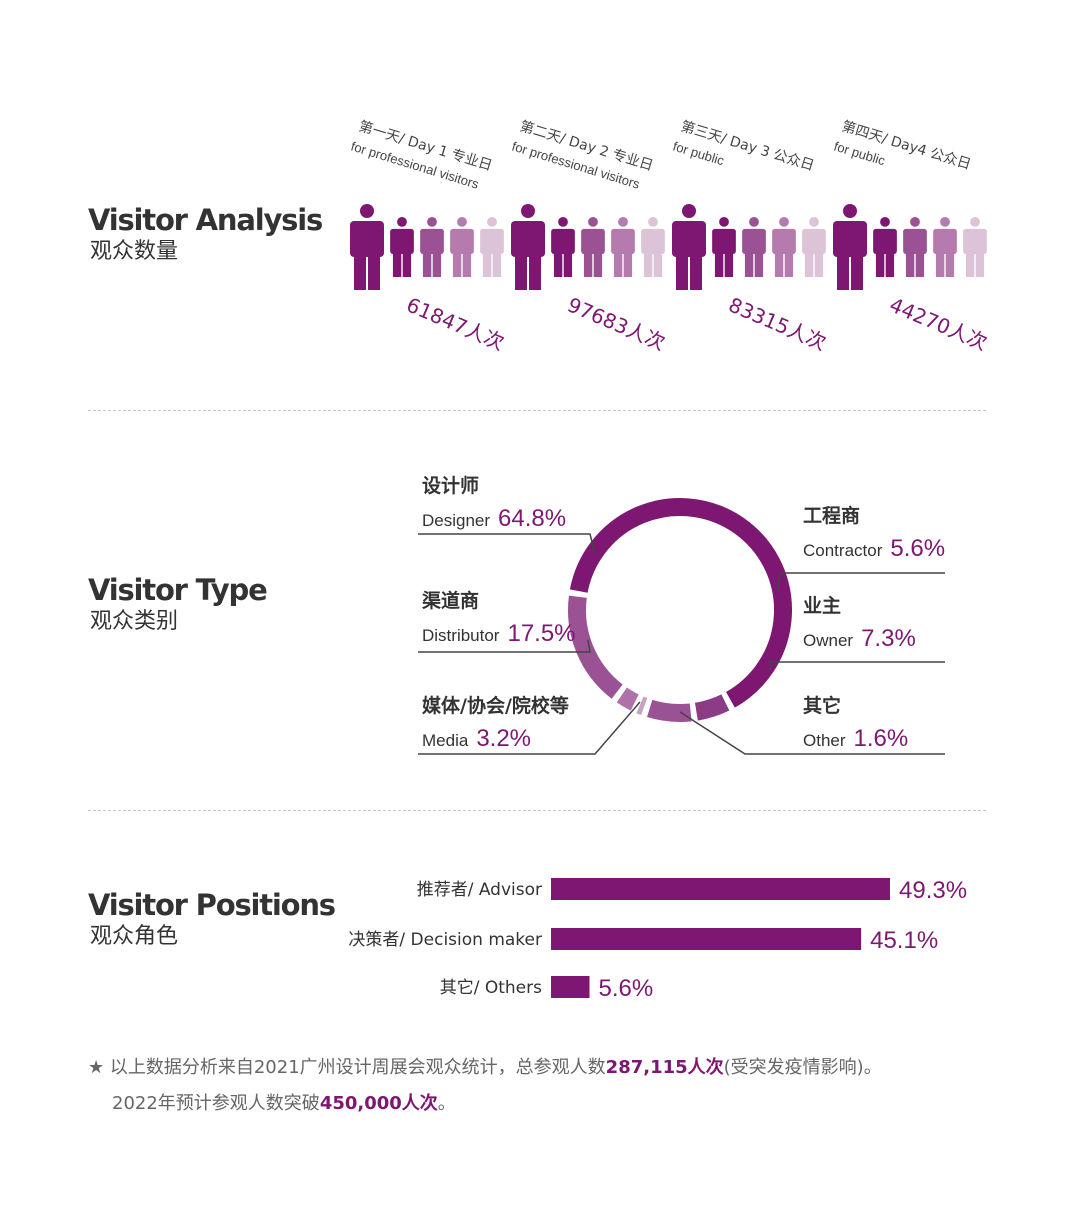  What do you see at coordinates (445, 940) in the screenshot?
I see `bar-category-label: 决策者/ Decision maker` at bounding box center [445, 940].